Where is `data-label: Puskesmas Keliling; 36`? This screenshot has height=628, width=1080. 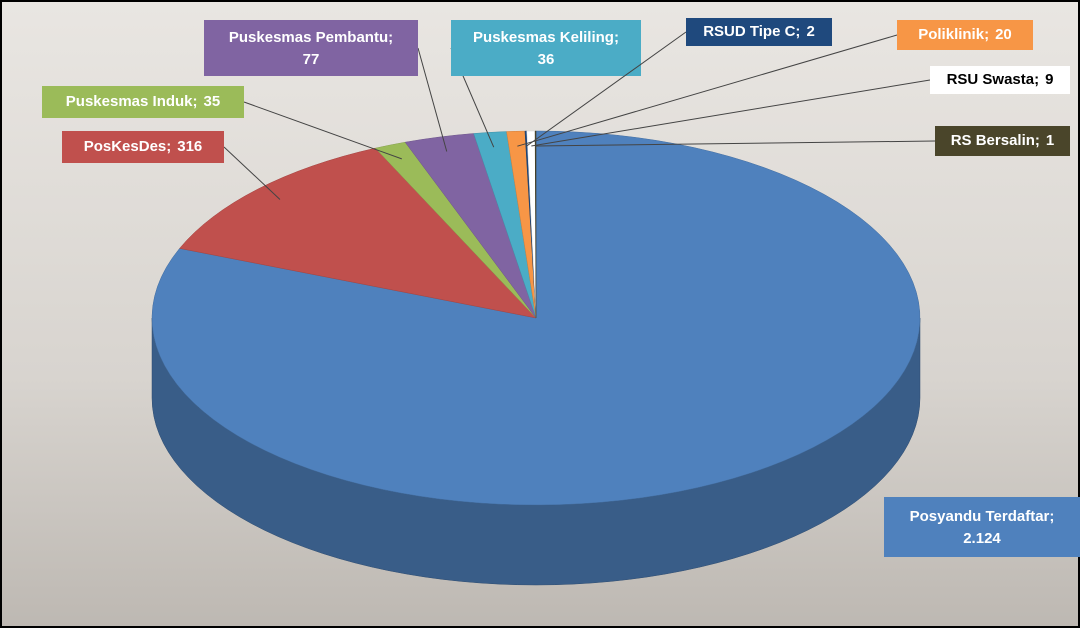 data-label: Puskesmas Keliling; 36 is located at coordinates (546, 48).